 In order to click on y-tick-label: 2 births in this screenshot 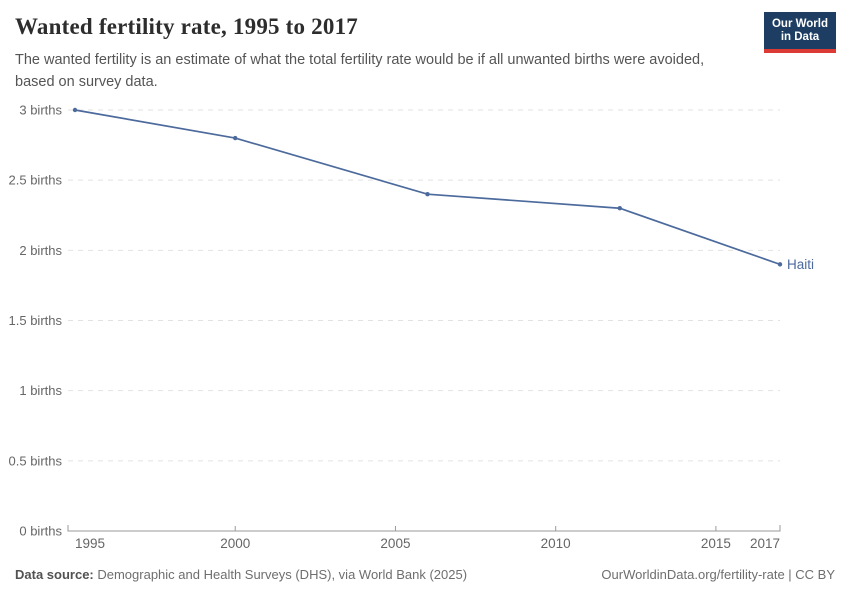, I will do `click(40, 250)`.